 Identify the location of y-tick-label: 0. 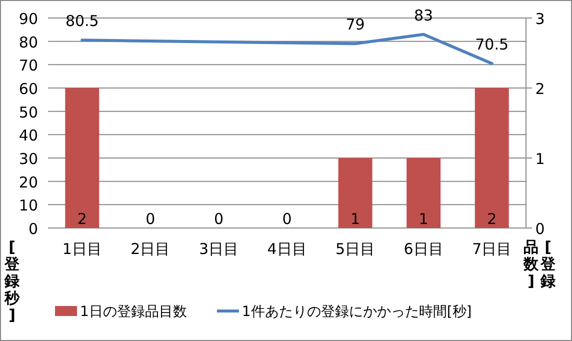
(33, 229).